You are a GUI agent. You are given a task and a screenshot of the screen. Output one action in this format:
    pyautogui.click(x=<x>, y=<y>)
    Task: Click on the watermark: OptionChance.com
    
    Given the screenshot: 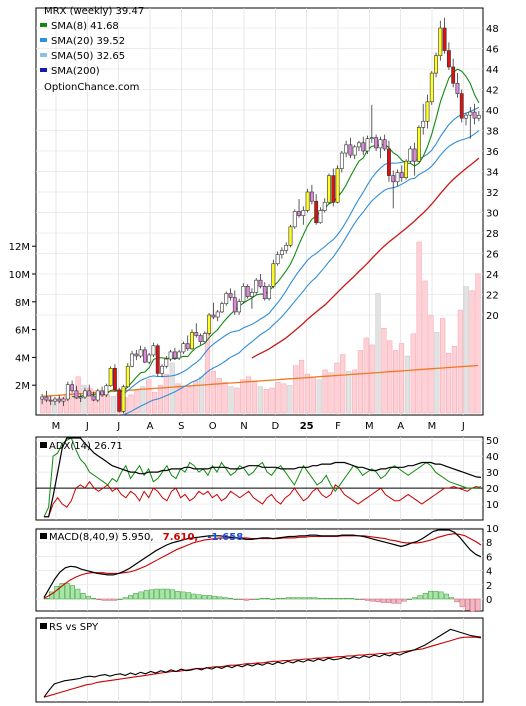 What is the action you would take?
    pyautogui.click(x=91, y=87)
    